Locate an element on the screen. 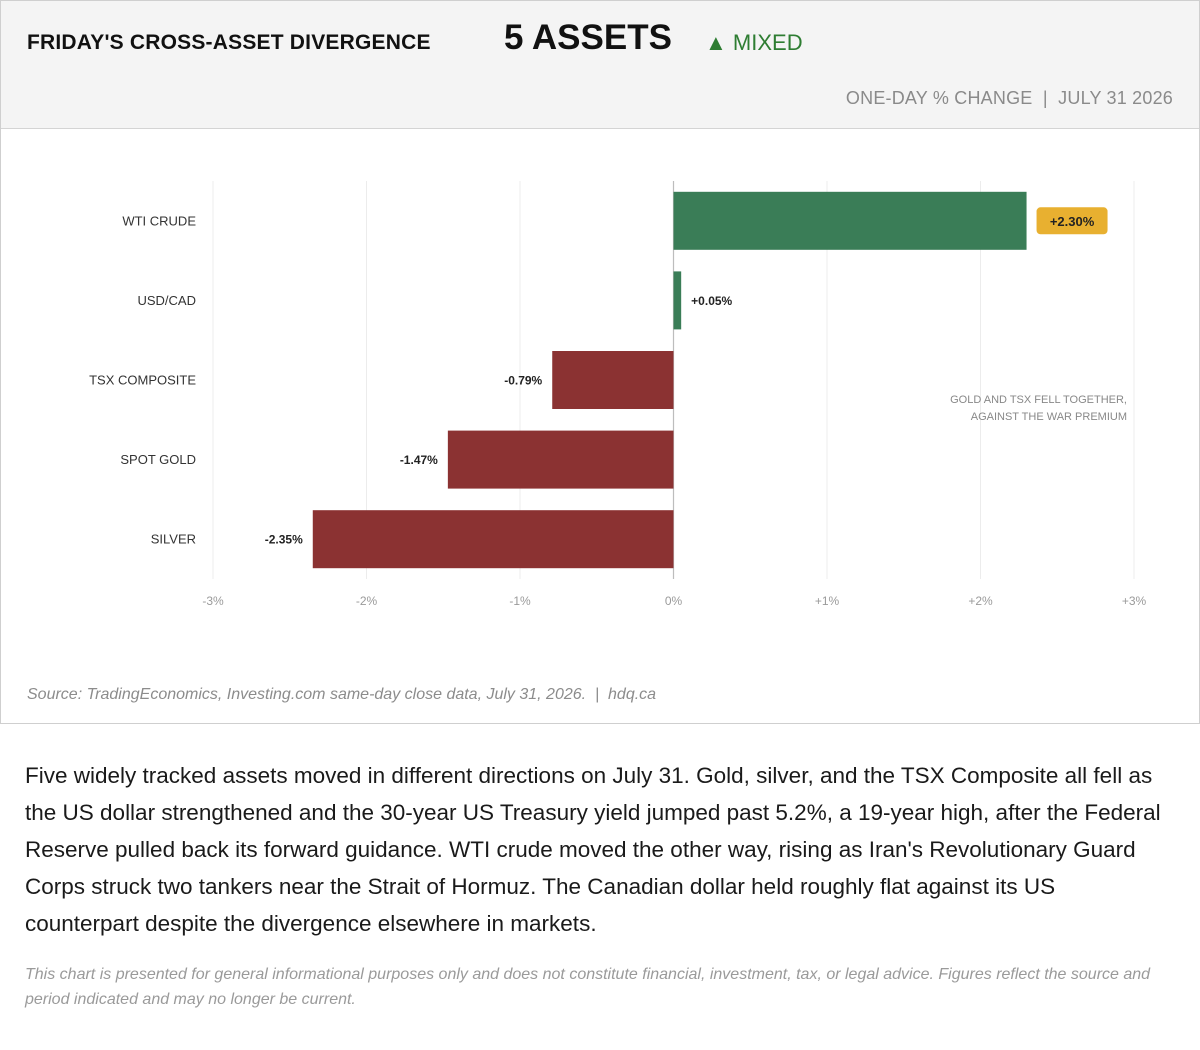  category-label: TSX COMPOSITE is located at coordinates (142, 380).